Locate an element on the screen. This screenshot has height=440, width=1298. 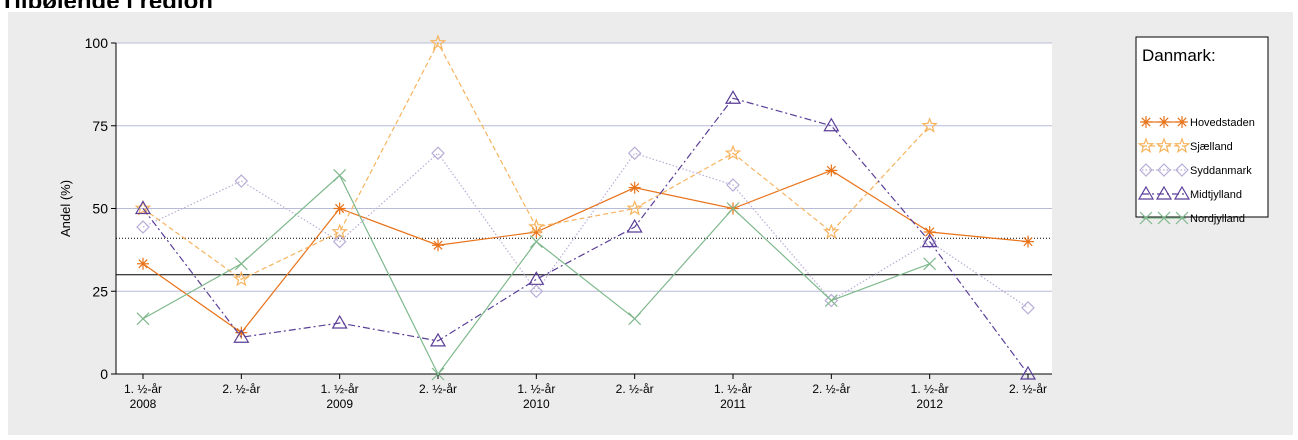
legend-item: Syddanmark is located at coordinates (1195, 170).